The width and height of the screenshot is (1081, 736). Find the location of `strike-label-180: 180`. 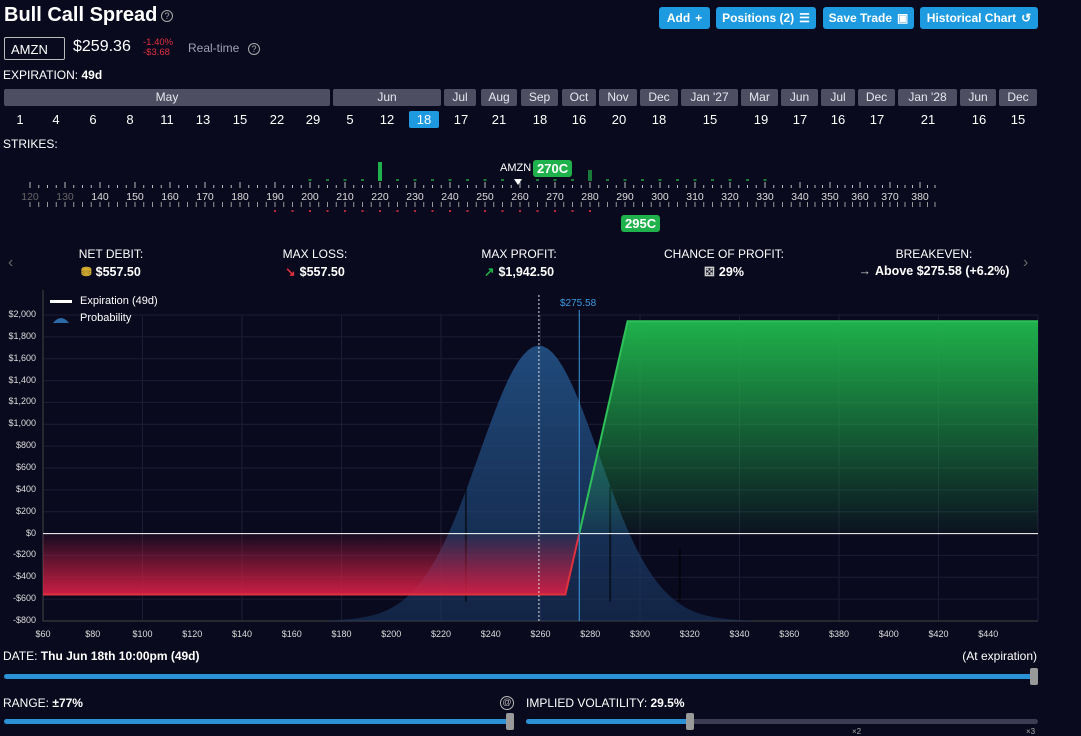

strike-label-180: 180 is located at coordinates (240, 197).